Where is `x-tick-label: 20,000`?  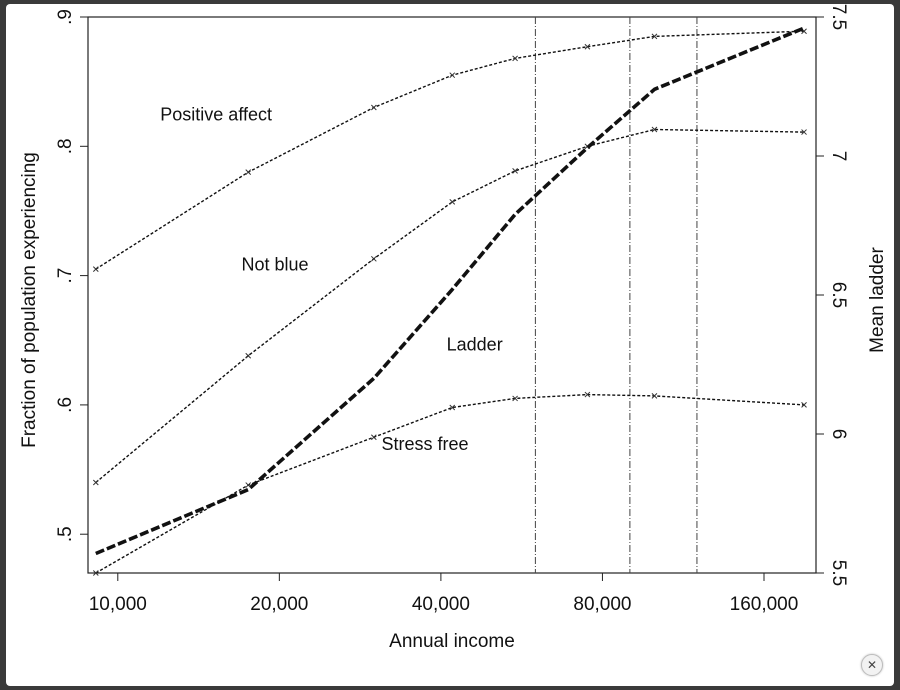 x-tick-label: 20,000 is located at coordinates (279, 604).